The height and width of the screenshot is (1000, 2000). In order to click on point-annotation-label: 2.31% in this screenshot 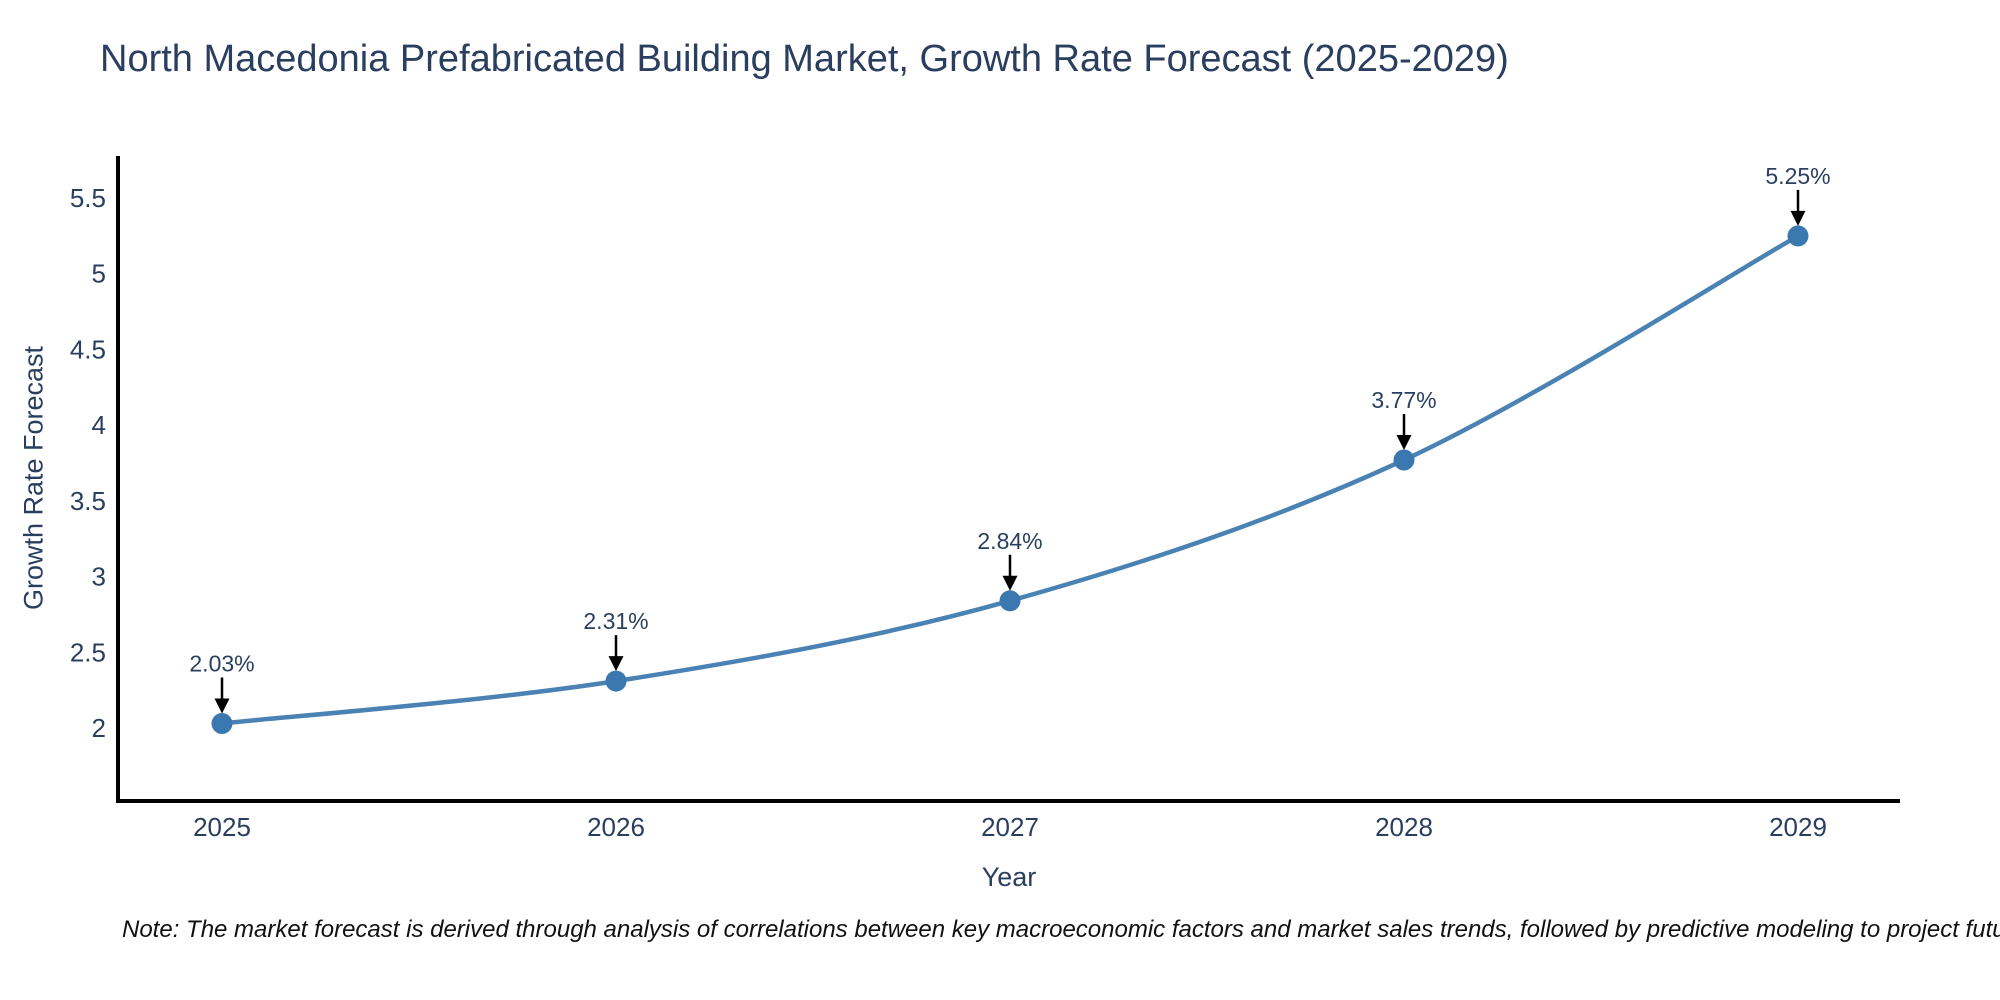, I will do `click(615, 621)`.